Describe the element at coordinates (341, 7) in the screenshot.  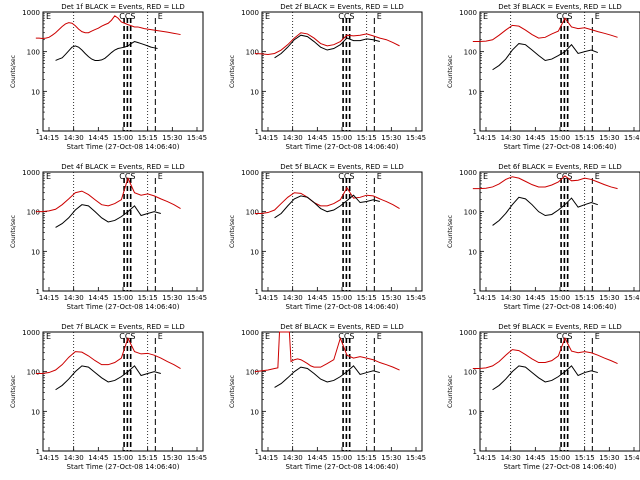
I see `panel-title: Det 2f BLACK = Events, RED = LLD` at that location.